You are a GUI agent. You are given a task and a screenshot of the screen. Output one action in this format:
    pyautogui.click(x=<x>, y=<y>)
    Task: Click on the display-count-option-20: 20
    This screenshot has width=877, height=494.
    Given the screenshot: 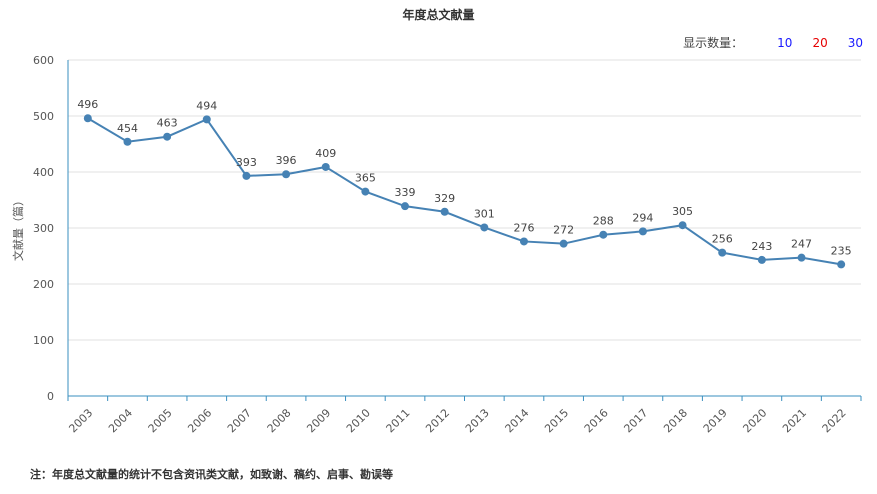 What is the action you would take?
    pyautogui.click(x=820, y=42)
    